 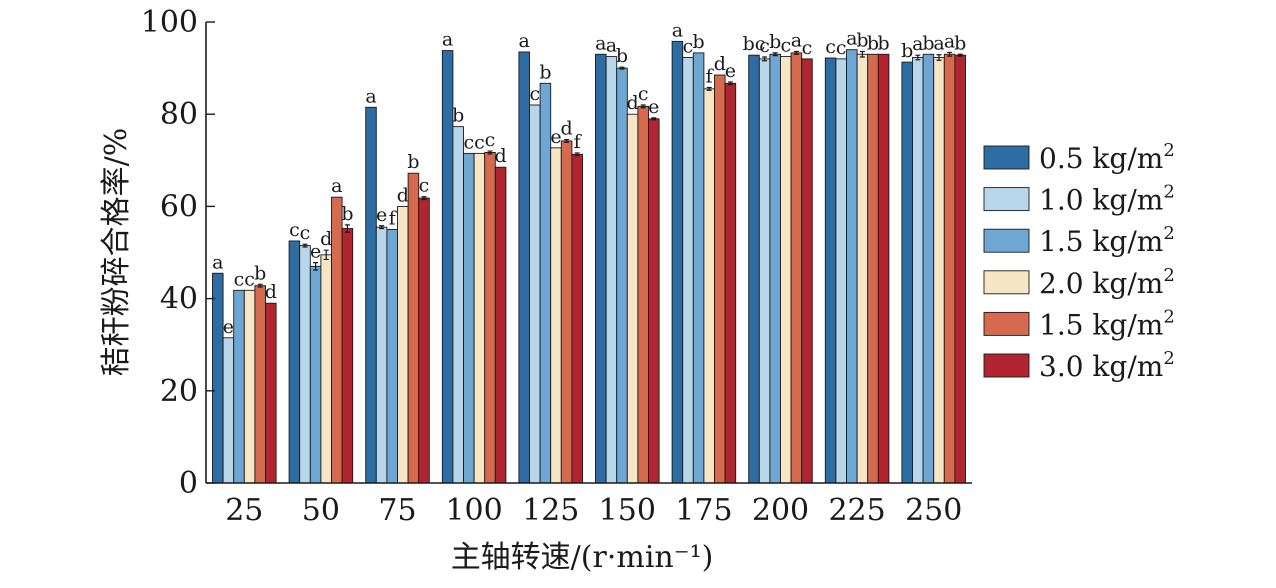 I want to click on sig-letter-s3-225: a, so click(x=851, y=39).